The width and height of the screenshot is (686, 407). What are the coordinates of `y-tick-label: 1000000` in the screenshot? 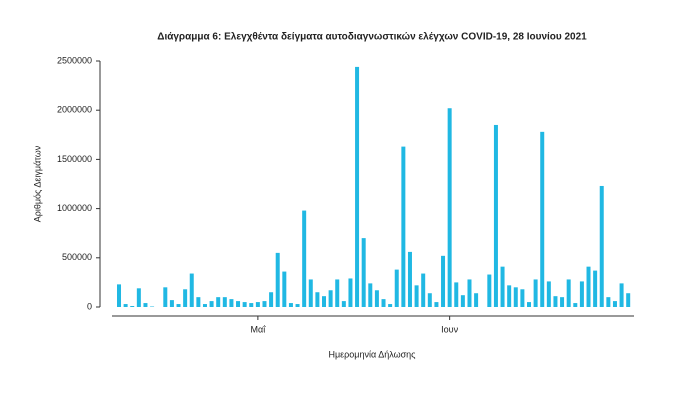 It's located at (74, 208).